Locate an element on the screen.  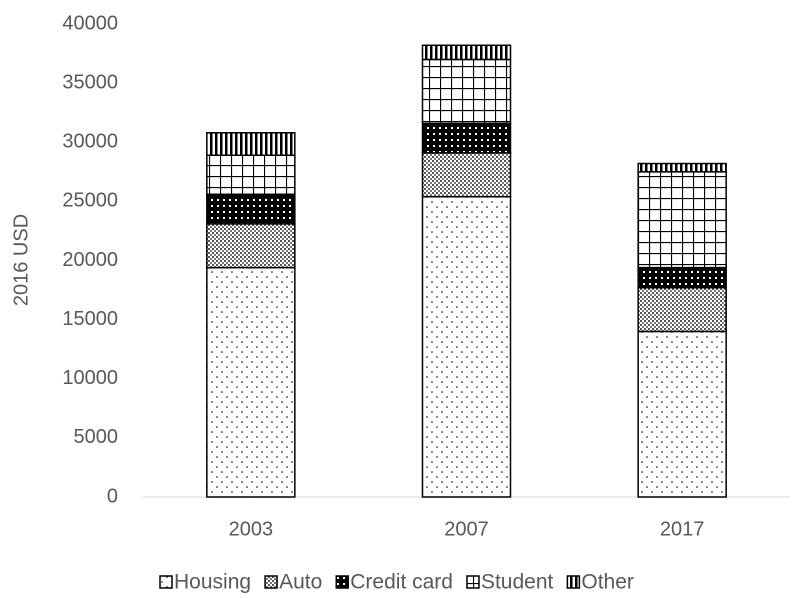
y-tick-label: 10000 is located at coordinates (90, 378).